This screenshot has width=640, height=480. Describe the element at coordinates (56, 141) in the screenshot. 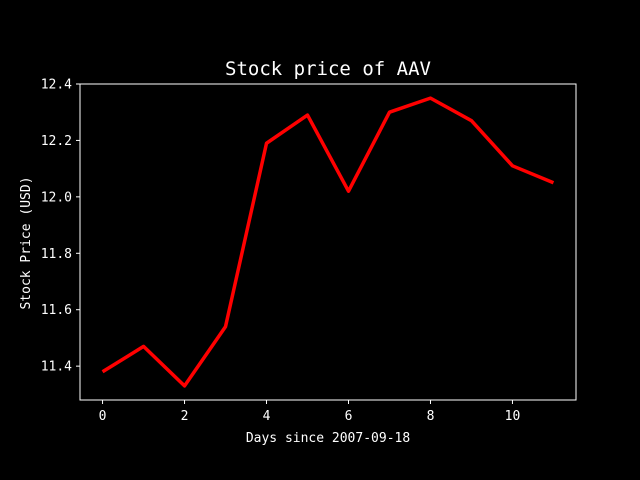

I see `y-tick-label: 12.2` at that location.